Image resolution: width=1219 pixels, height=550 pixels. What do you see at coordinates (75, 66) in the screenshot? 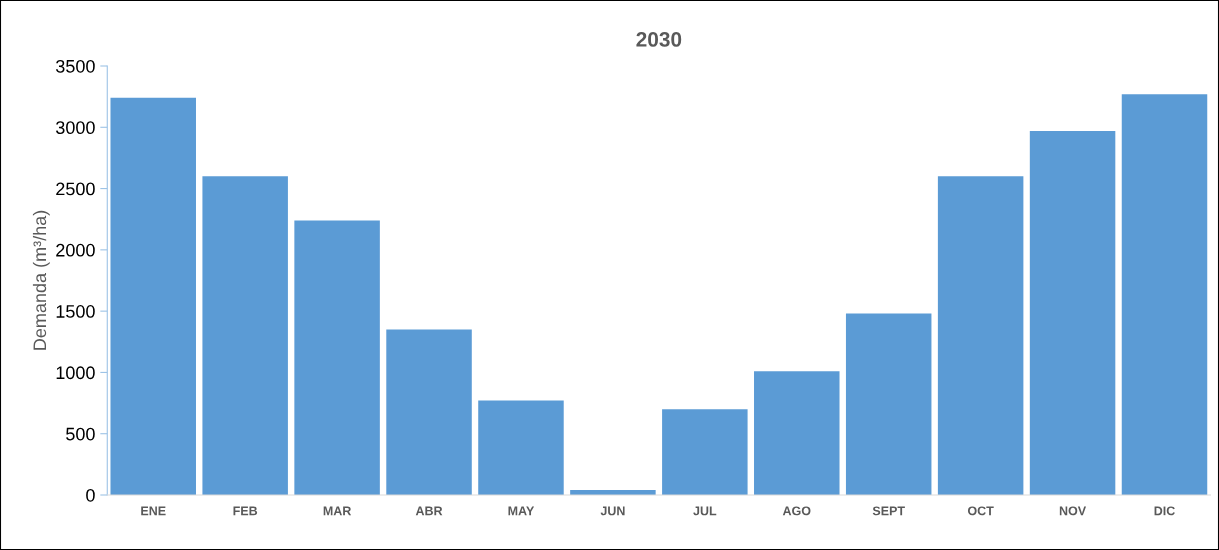
I see `y-tick-label: 3500` at bounding box center [75, 66].